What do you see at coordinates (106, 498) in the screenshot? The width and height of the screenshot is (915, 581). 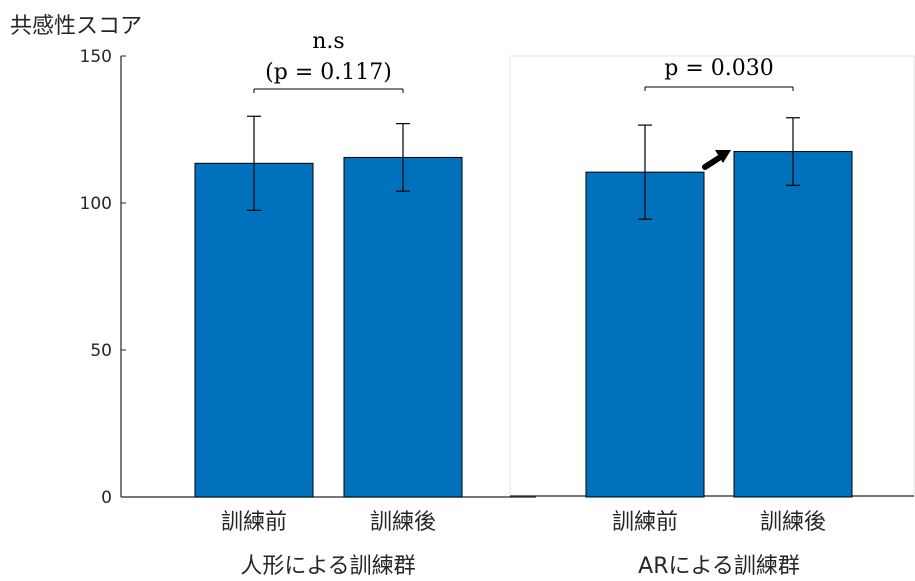 I see `y-tick-label: 0` at bounding box center [106, 498].